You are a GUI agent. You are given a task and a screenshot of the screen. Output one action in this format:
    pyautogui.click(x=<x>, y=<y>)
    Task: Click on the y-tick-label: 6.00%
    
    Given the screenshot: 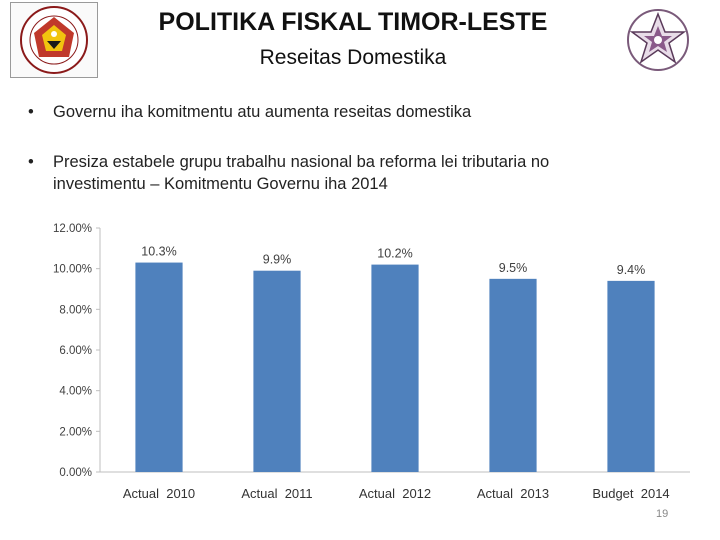 What is the action you would take?
    pyautogui.click(x=75, y=351)
    